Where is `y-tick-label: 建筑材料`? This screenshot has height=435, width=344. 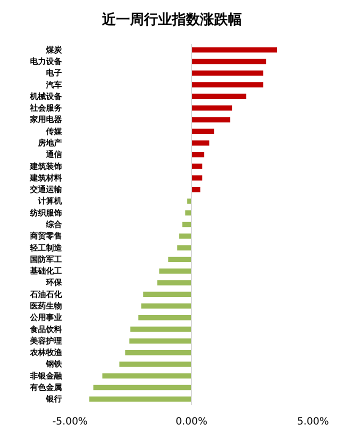
y-tick-label: 建筑材料 is located at coordinates (45, 177).